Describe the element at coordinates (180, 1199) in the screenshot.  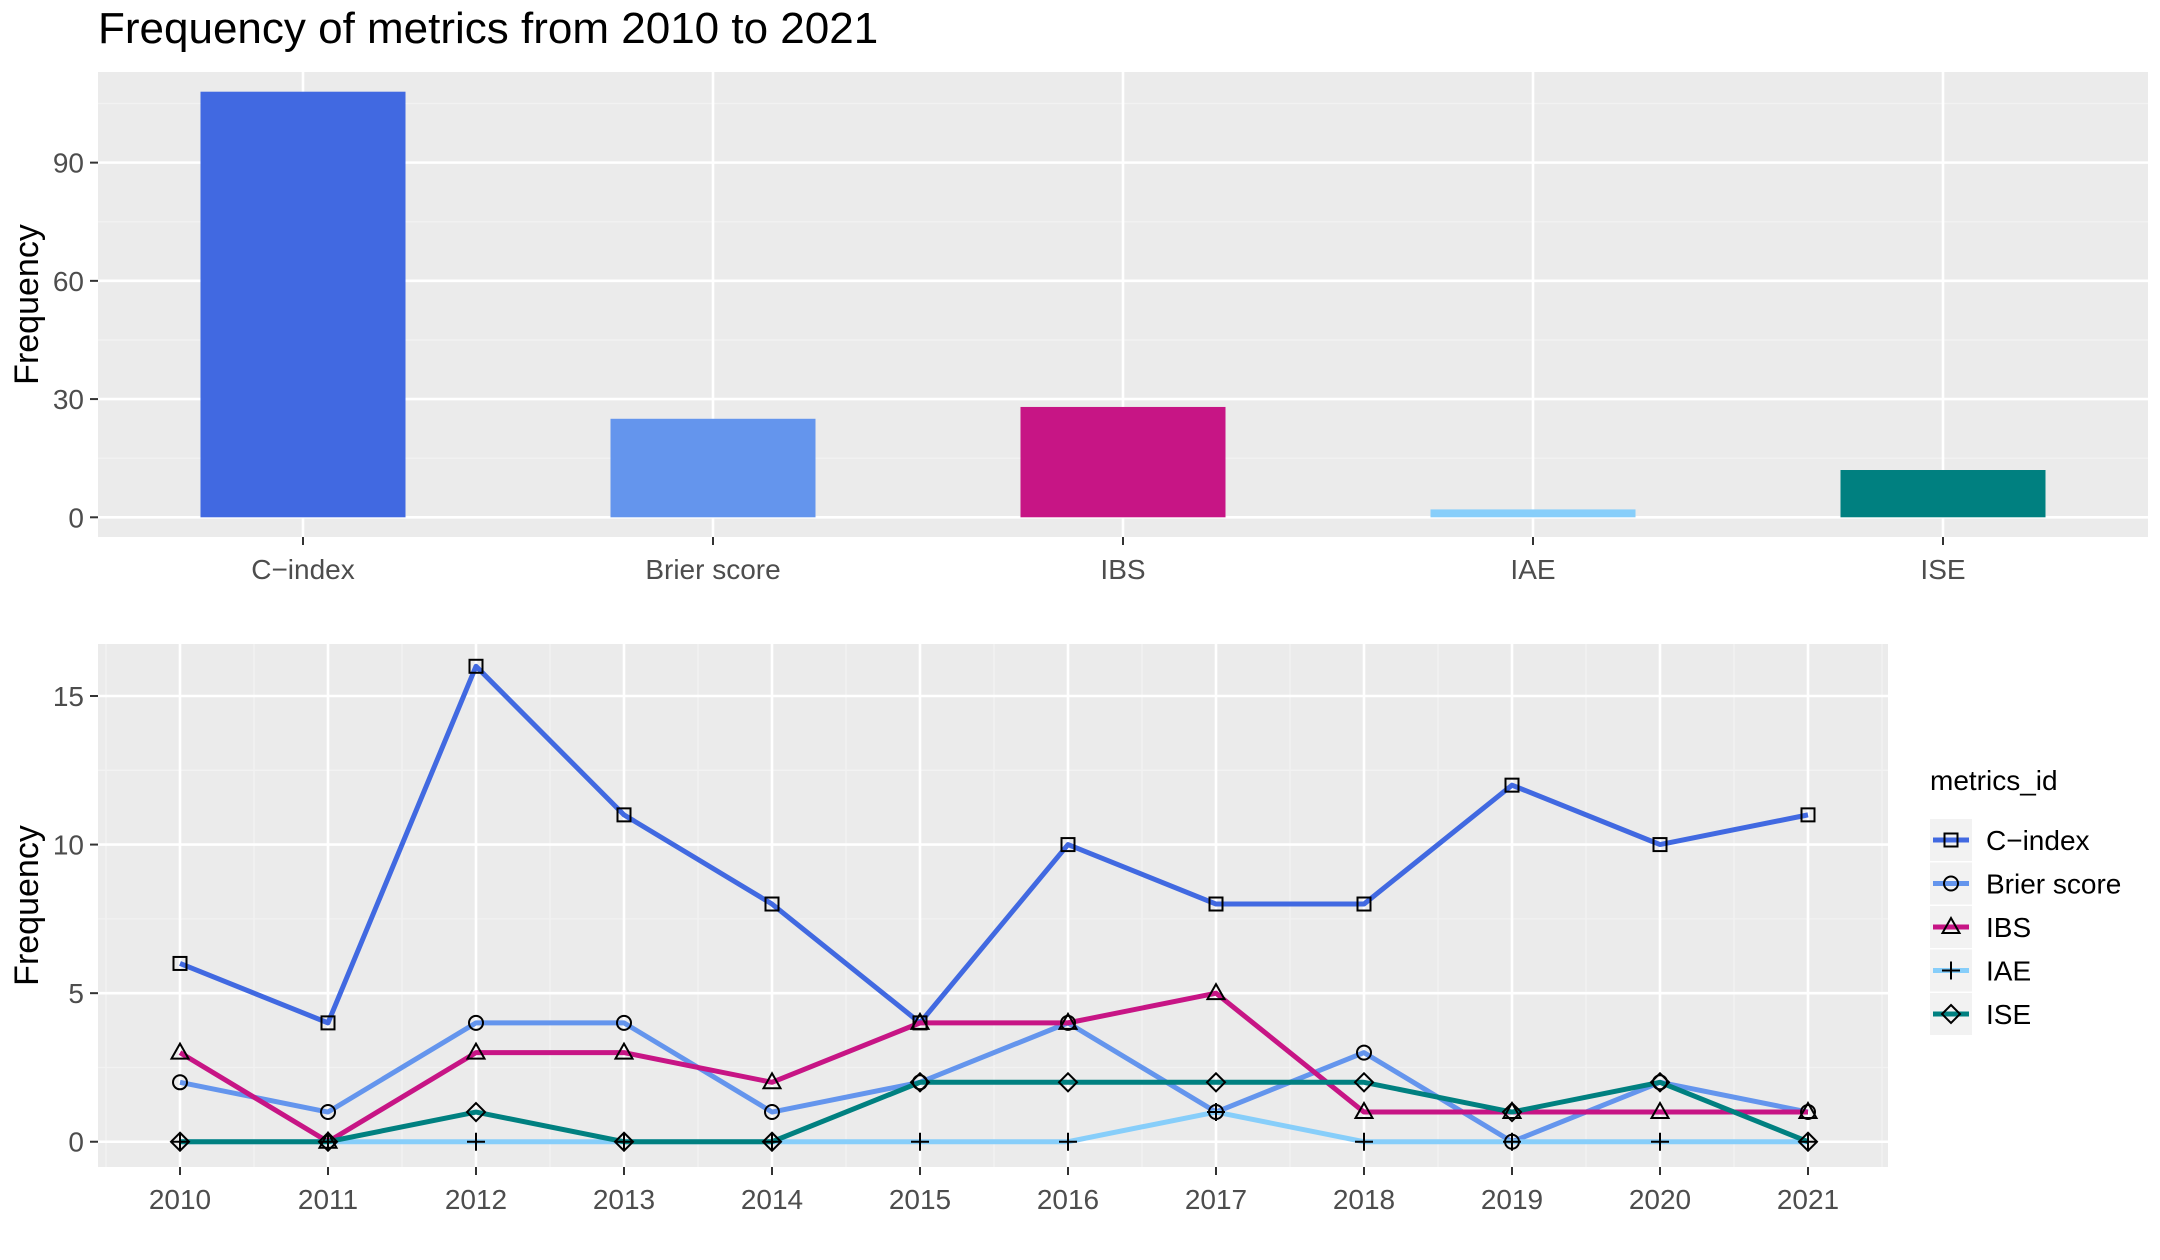
I see `line-x-tick-label: 2010` at that location.